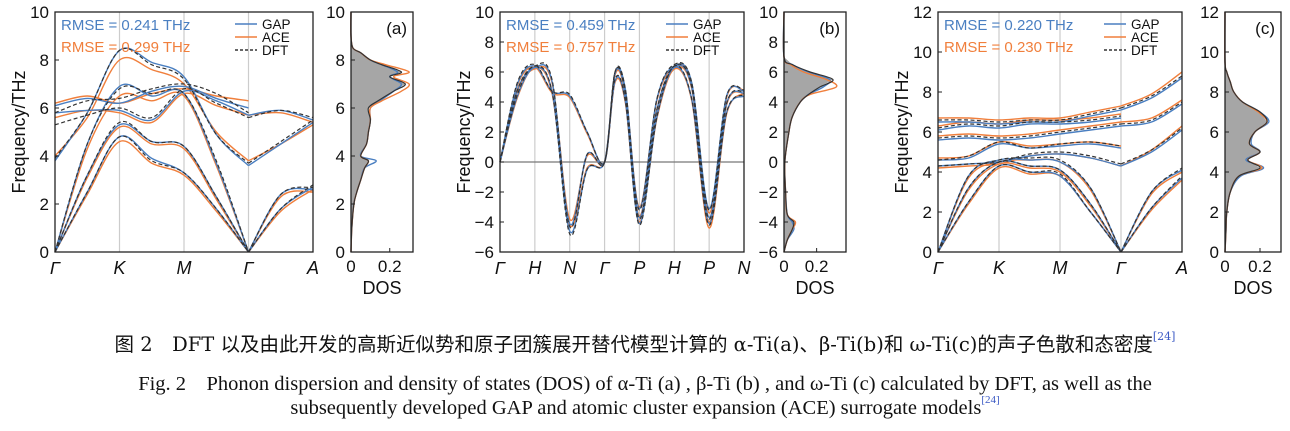 Image resolution: width=1290 pixels, height=431 pixels. Describe the element at coordinates (570, 25) in the screenshot. I see `rmse-label-gap: RMSE = 0.459 THz` at that location.